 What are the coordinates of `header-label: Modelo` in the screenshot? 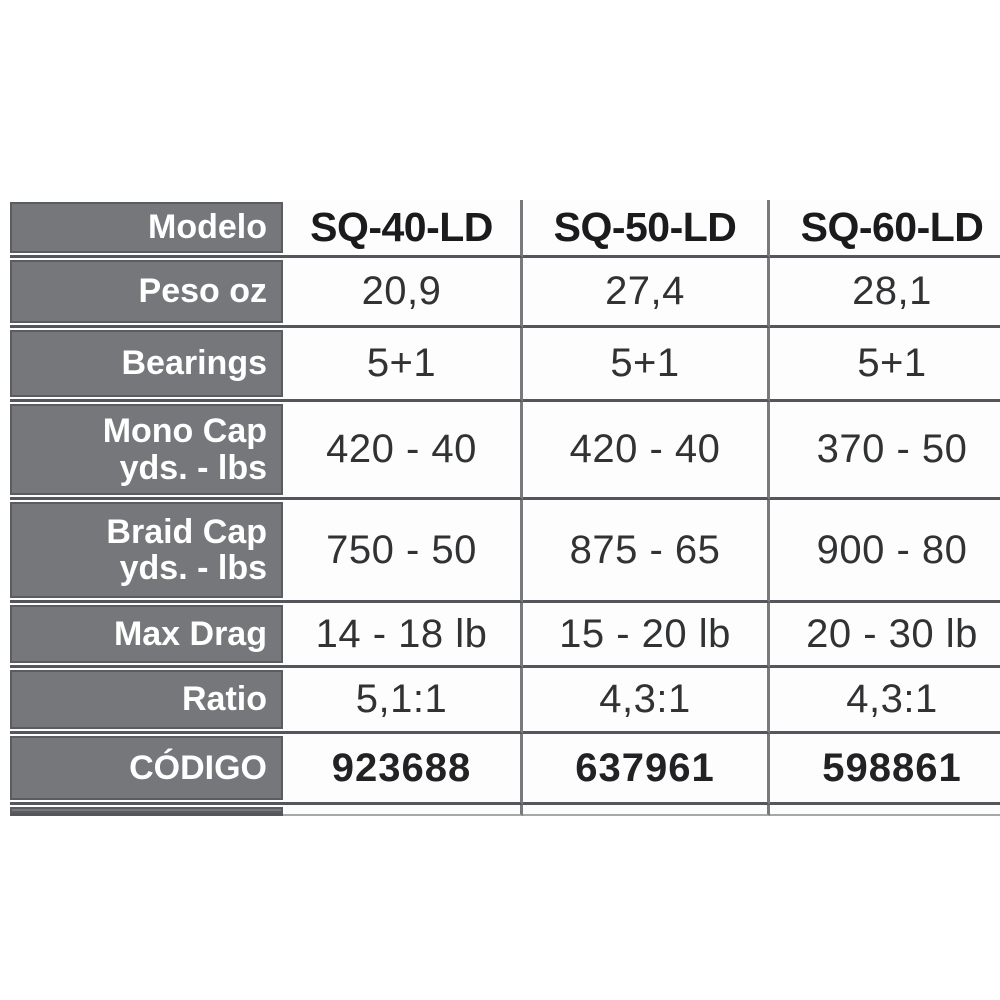 It's located at (146, 227).